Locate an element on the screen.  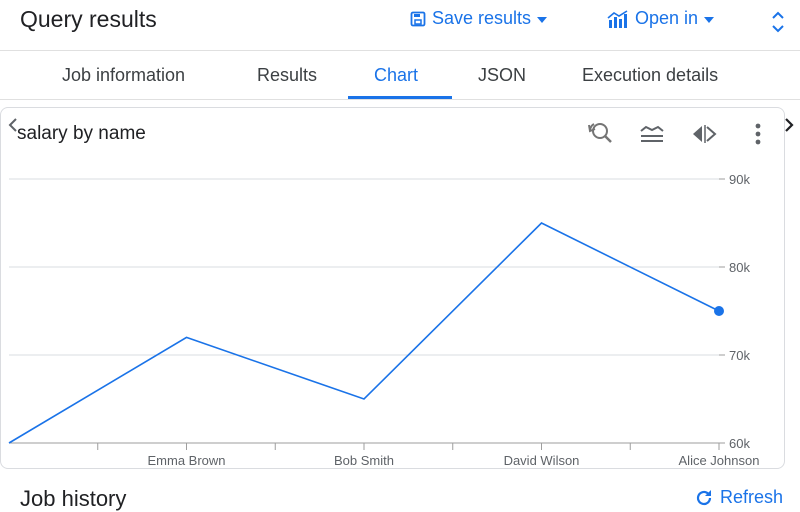
y-tick-label: 70k is located at coordinates (739, 355).